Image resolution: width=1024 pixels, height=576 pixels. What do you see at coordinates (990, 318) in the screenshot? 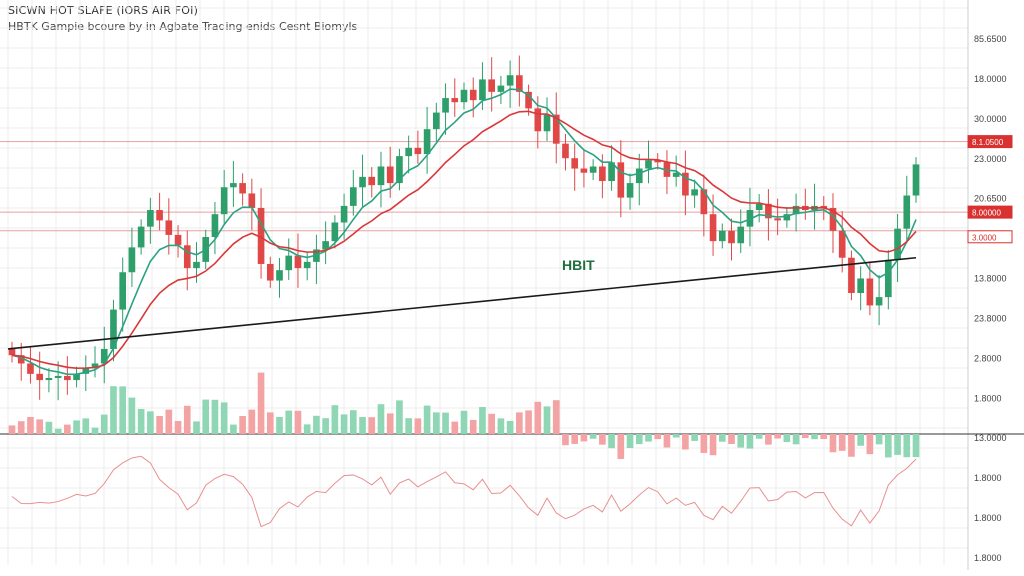
I see `y-axis-label: 23.8000` at bounding box center [990, 318].